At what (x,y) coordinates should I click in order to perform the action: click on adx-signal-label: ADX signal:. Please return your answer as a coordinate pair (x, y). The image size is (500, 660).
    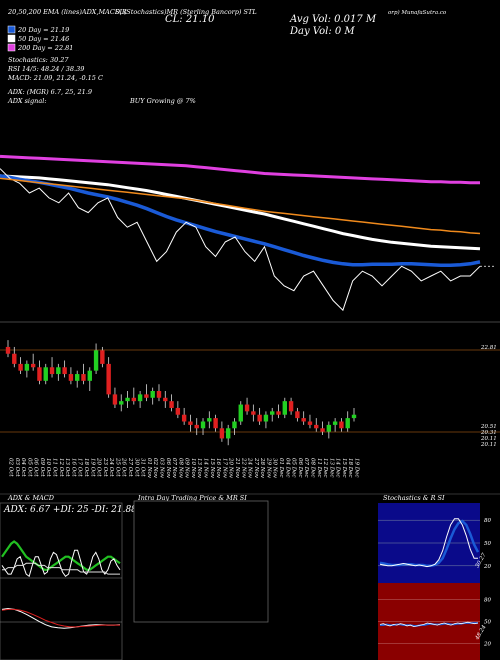
    Looking at the image, I should click on (27, 101).